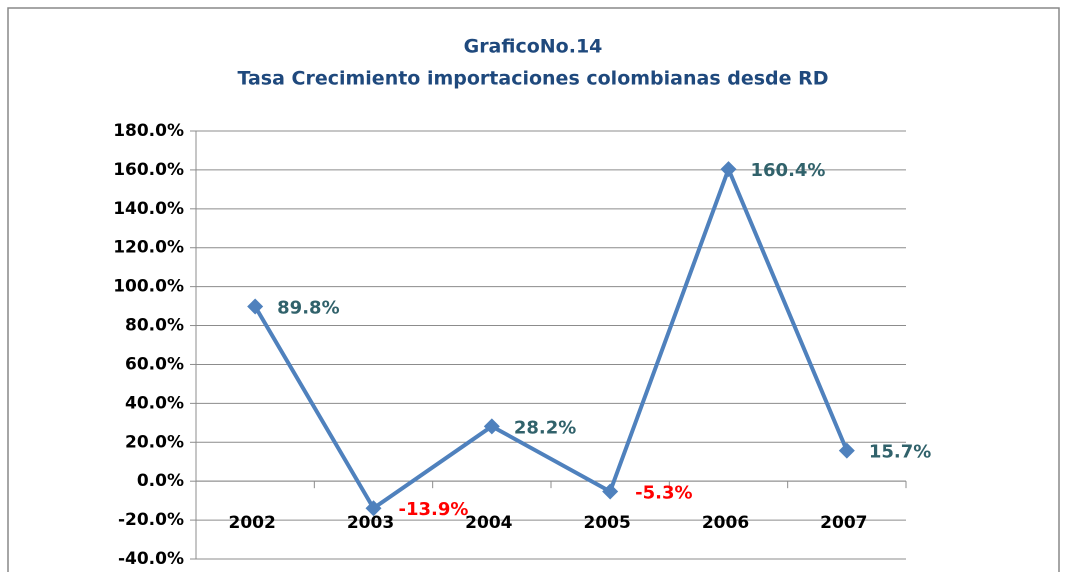  What do you see at coordinates (725, 523) in the screenshot?
I see `x-tick-label: 2006` at bounding box center [725, 523].